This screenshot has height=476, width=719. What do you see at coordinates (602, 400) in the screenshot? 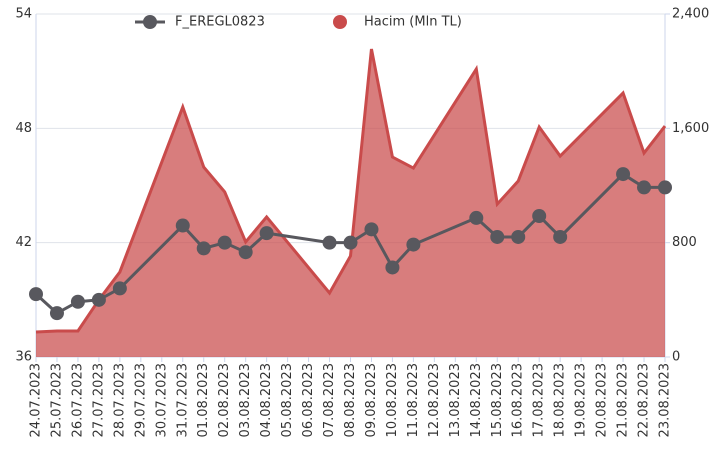
I see `x-tick-label: 20.08.2023` at bounding box center [602, 400].